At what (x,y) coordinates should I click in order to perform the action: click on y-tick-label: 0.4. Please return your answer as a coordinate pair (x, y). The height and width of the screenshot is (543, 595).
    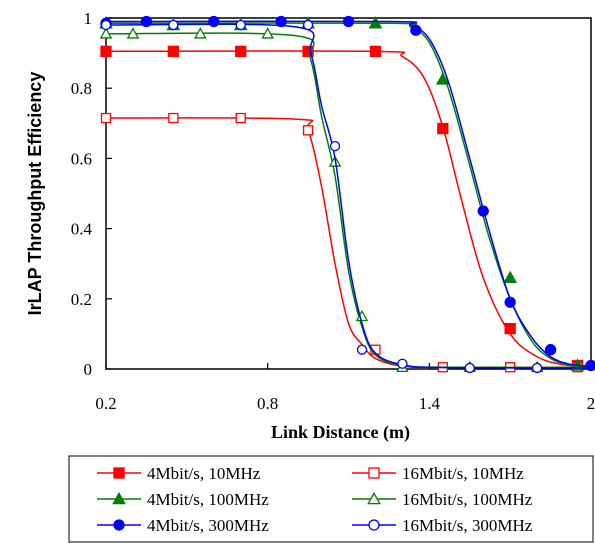
    Looking at the image, I should click on (82, 229).